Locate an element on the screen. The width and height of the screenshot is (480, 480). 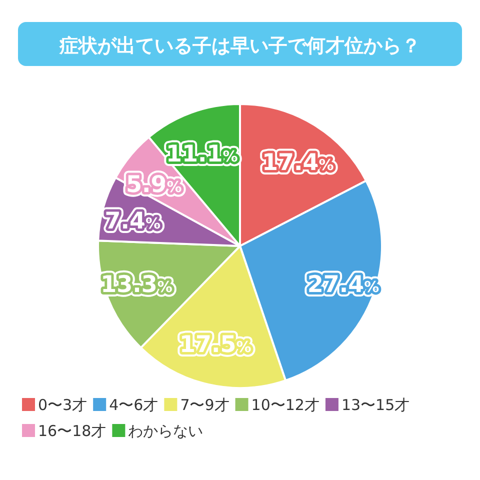
legend-label: 16〜18才 is located at coordinates (72, 431).